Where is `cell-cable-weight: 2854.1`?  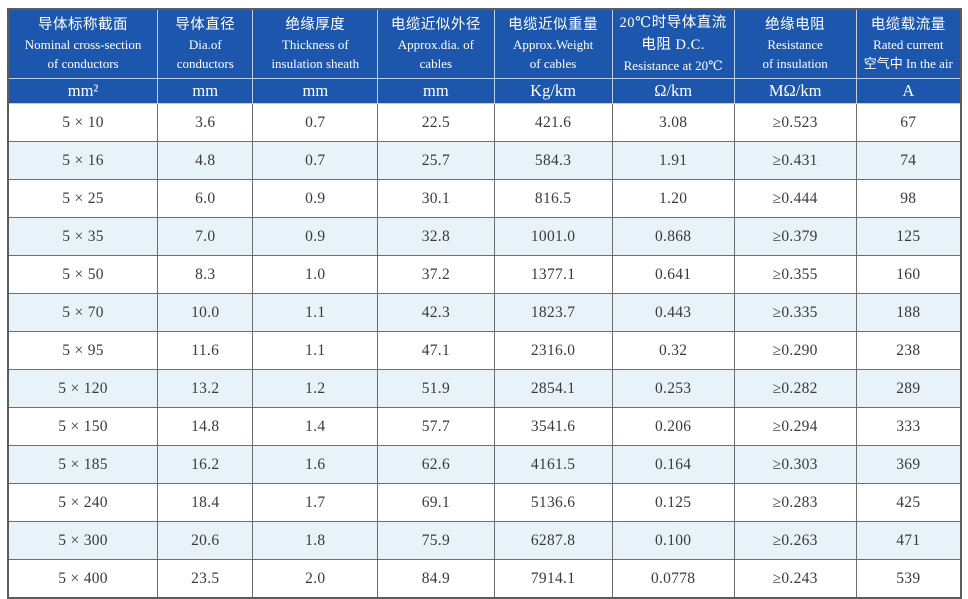 cell-cable-weight: 2854.1 is located at coordinates (553, 388).